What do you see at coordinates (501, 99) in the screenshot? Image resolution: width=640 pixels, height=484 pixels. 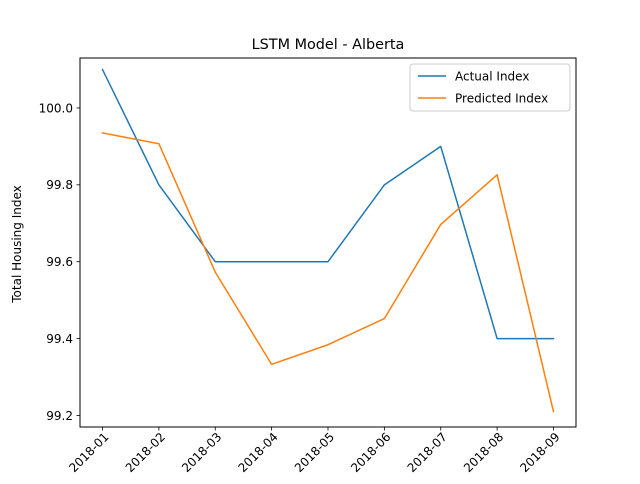 I see `legend-label-predicted-index: Predicted Index` at bounding box center [501, 99].